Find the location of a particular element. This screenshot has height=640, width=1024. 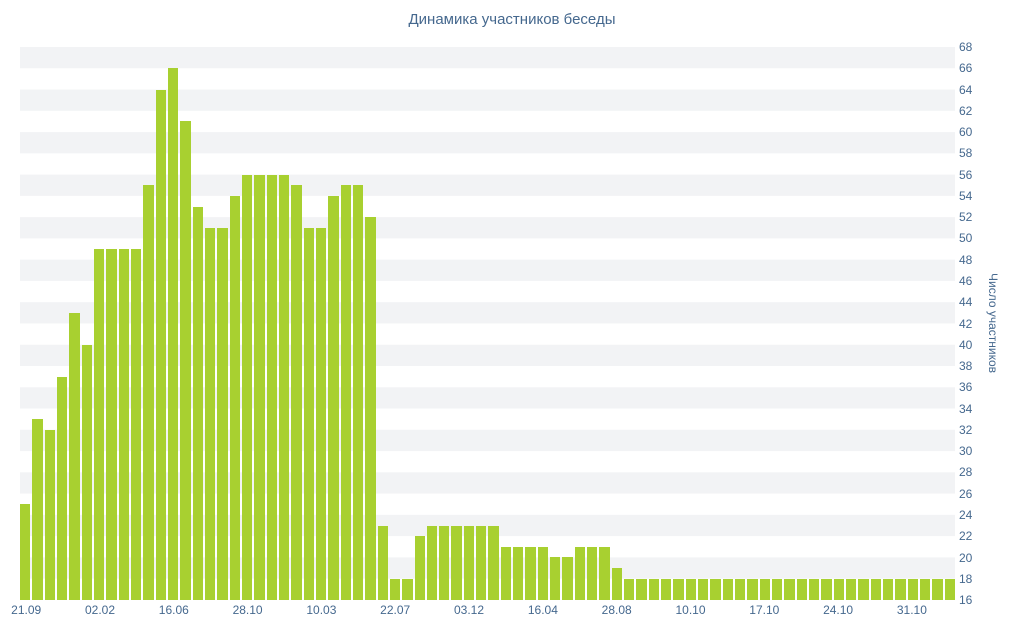

y-tick-label: 34 is located at coordinates (966, 408).